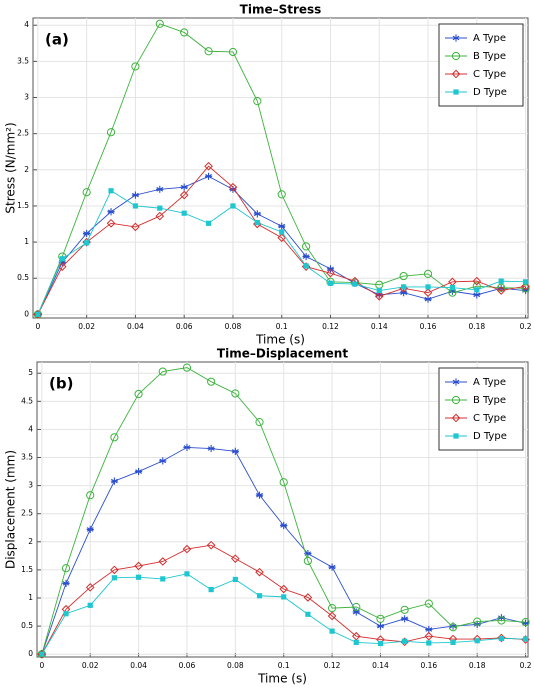 This screenshot has height=691, width=534. What do you see at coordinates (282, 354) in the screenshot?
I see `chart-title: Time–Displacement` at bounding box center [282, 354].